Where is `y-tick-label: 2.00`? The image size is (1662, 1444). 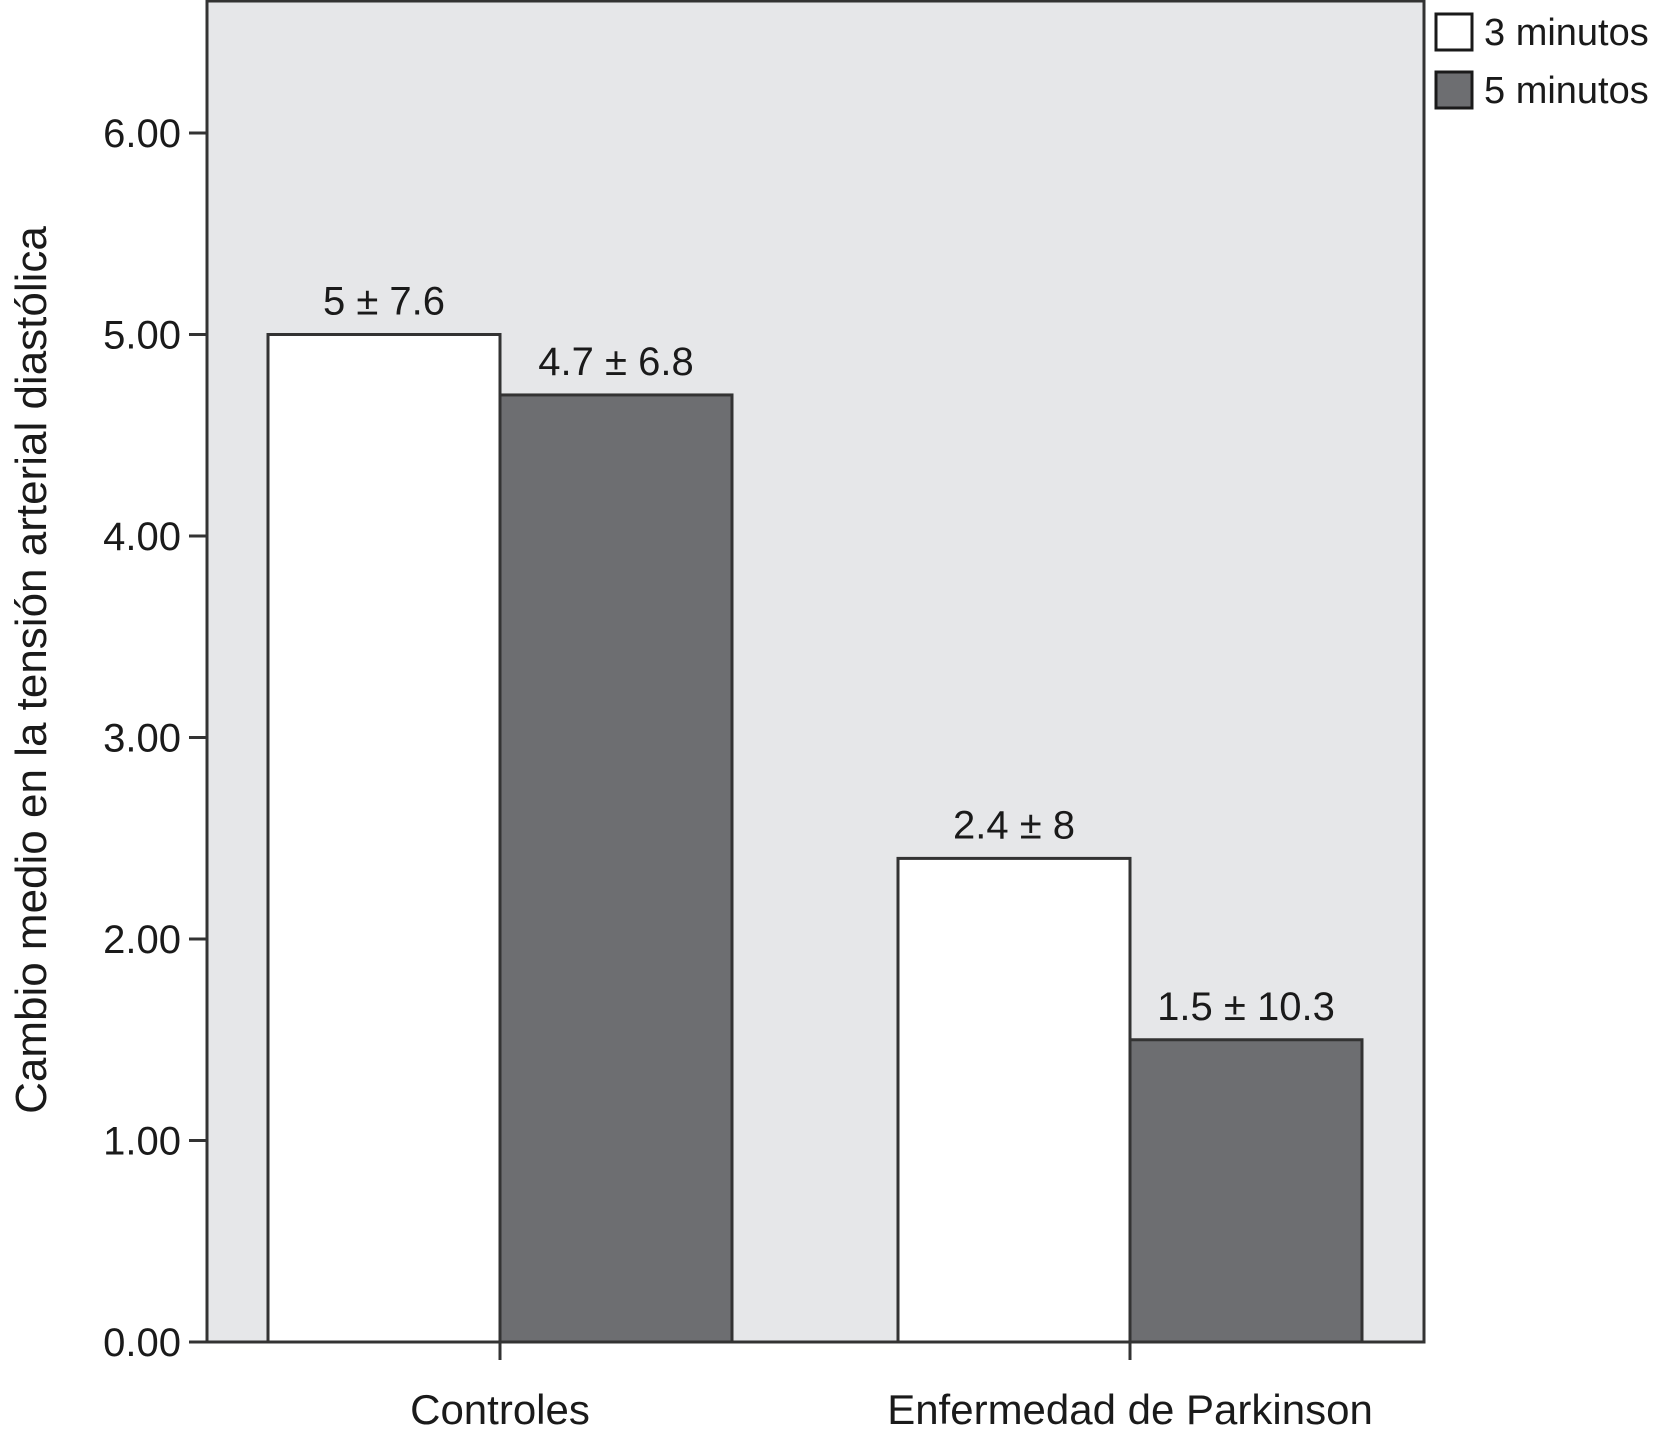
y-tick-label: 2.00 is located at coordinates (142, 940).